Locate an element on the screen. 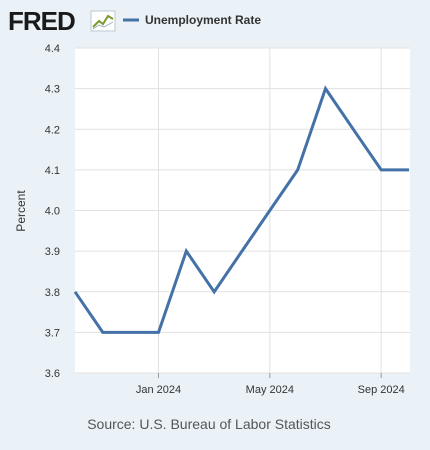 The width and height of the screenshot is (430, 450). y-axis-title: Percent is located at coordinates (21, 211).